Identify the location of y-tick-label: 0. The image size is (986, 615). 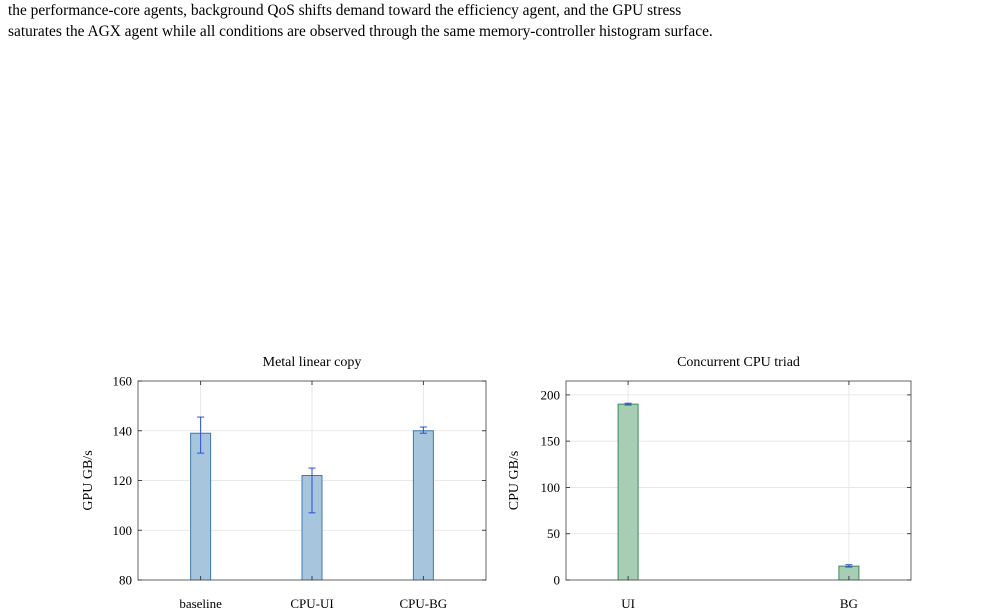
(557, 580).